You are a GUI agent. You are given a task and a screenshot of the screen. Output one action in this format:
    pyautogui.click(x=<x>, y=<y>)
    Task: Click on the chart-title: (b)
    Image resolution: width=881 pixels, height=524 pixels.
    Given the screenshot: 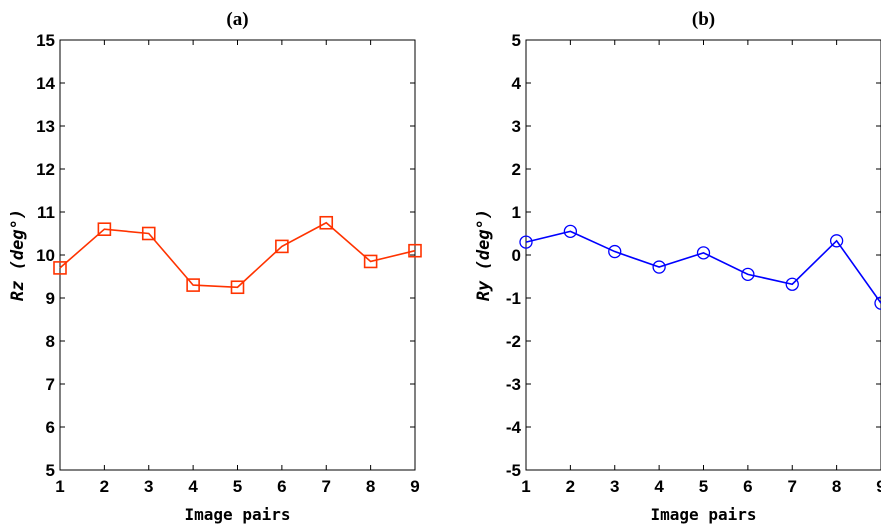 What is the action you would take?
    pyautogui.click(x=703, y=19)
    